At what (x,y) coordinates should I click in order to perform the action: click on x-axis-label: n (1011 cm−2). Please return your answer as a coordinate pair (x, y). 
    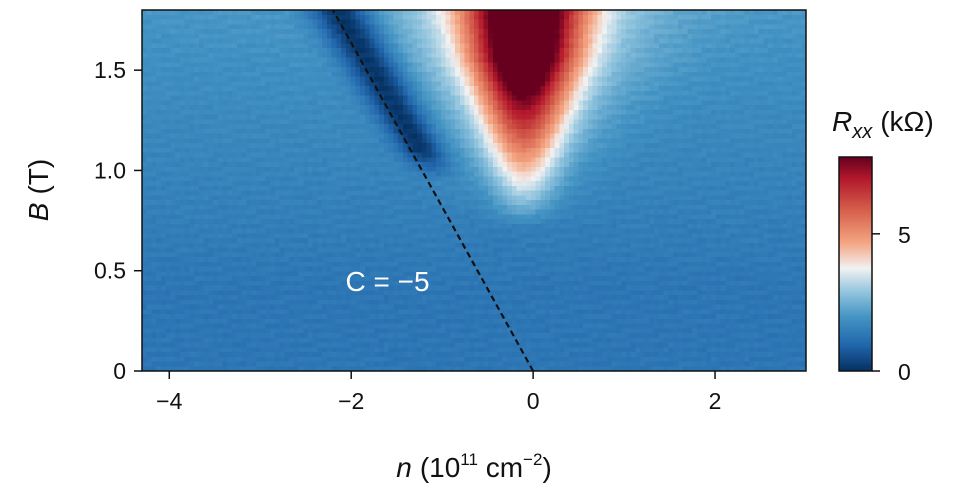
    Looking at the image, I should click on (474, 466).